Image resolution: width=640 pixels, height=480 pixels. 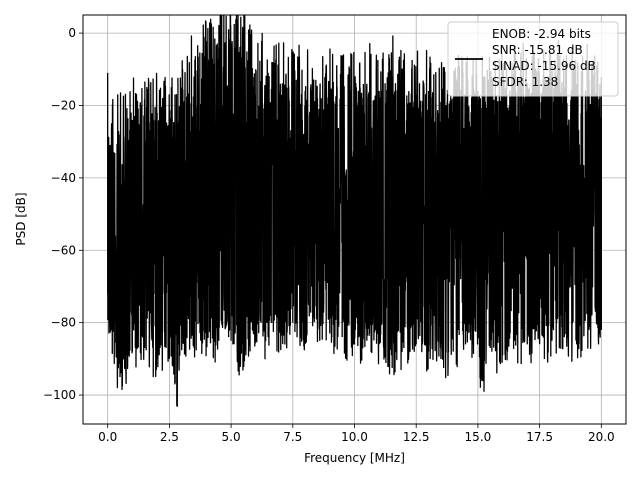 What do you see at coordinates (63, 214) in the screenshot?
I see `y-axis-ticks: 0 −20 −40 −60 −80 −100` at bounding box center [63, 214].